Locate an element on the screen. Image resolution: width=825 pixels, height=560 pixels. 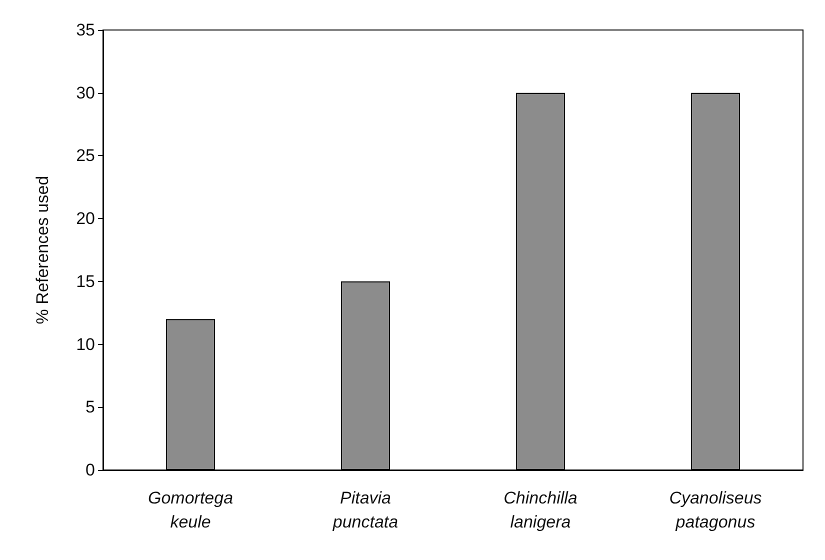
y-axis-title: % References used is located at coordinates (42, 250).